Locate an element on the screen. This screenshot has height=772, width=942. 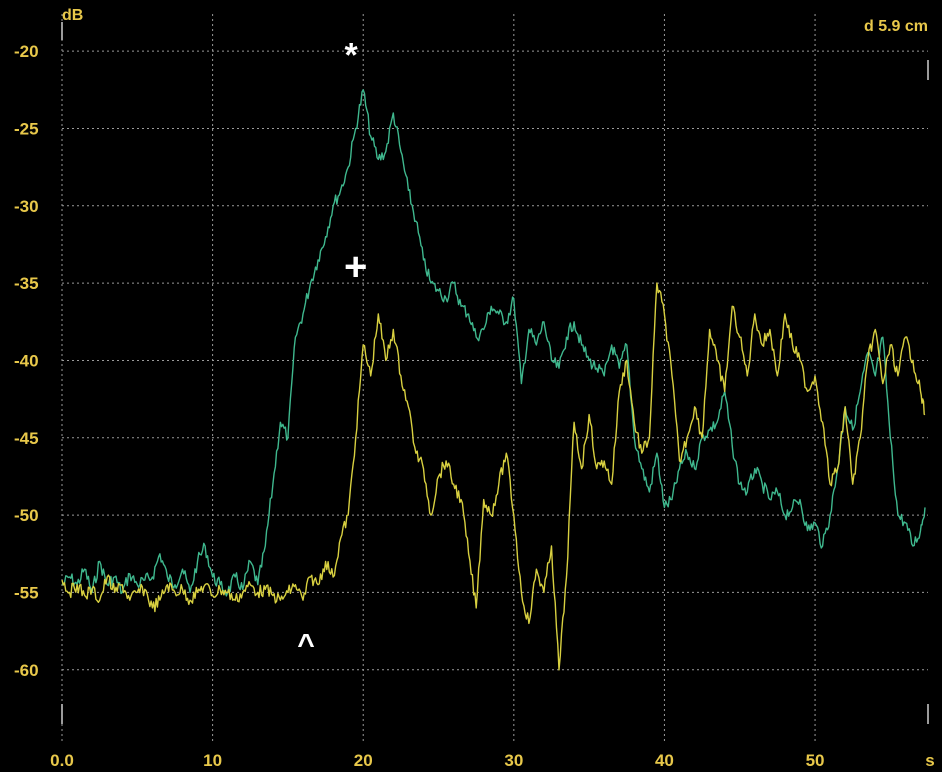
x-tick-label: 50 is located at coordinates (815, 760).